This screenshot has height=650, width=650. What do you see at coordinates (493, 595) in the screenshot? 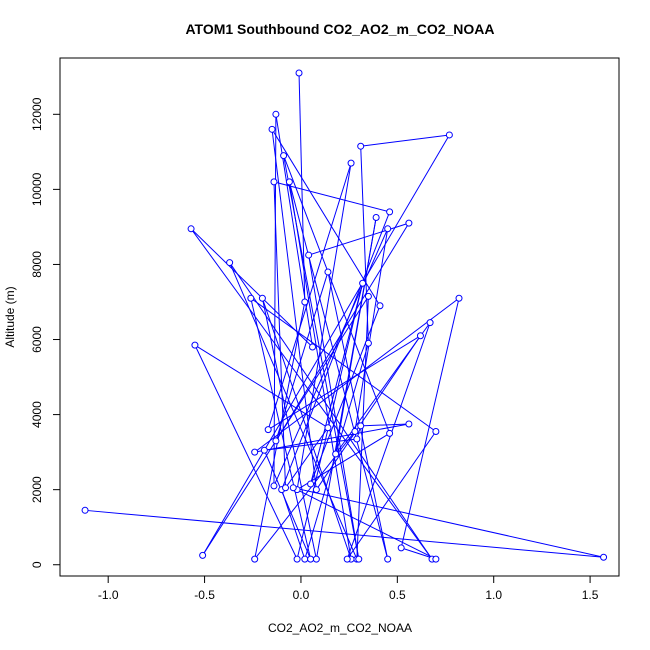
I see `x-tick-label: 1.0` at bounding box center [493, 595].